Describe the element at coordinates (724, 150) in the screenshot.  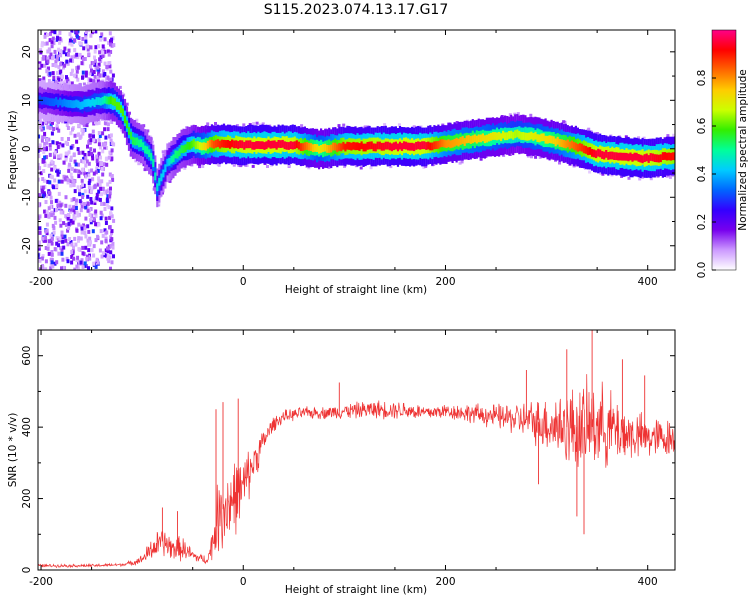
I see `colorbar-gradient` at that location.